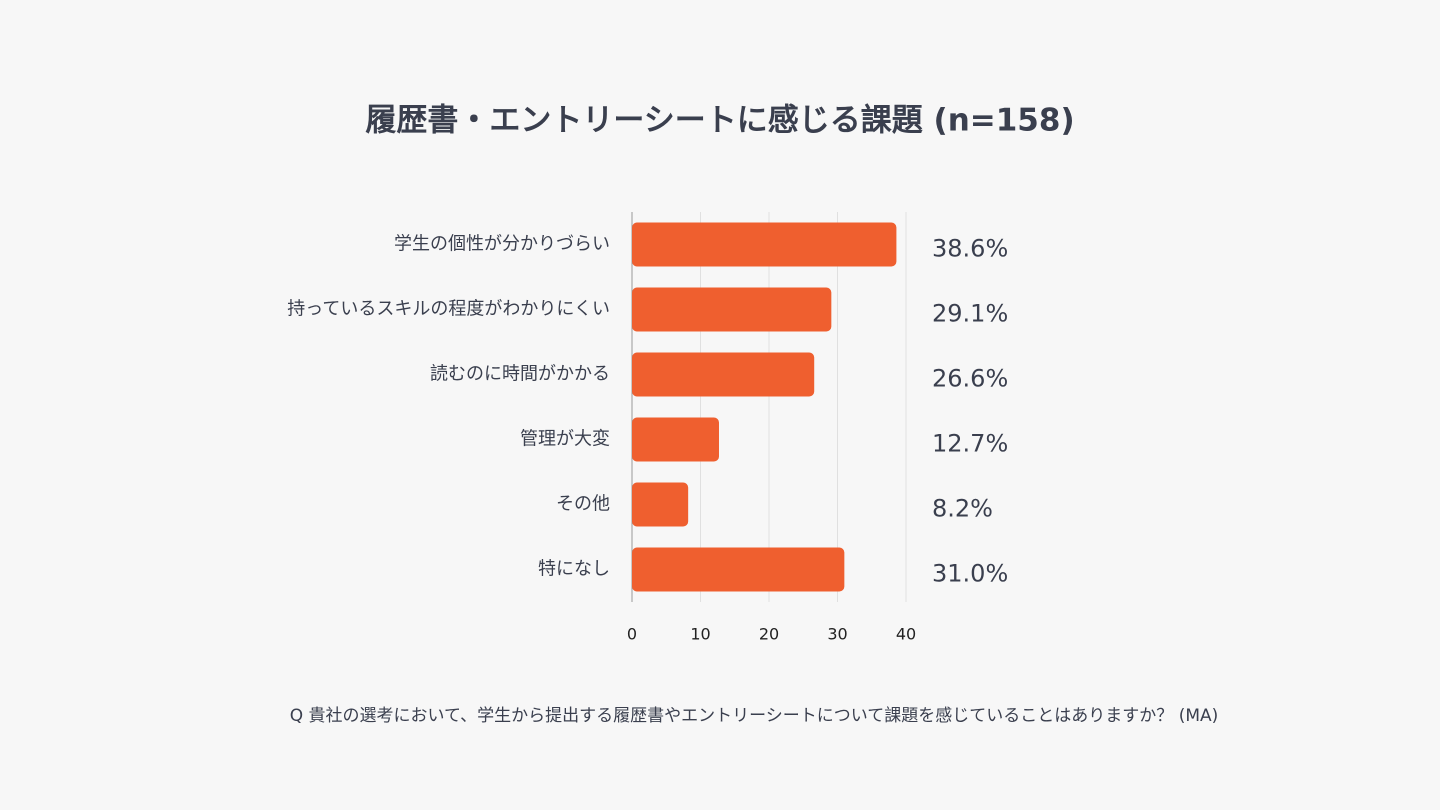  Describe the element at coordinates (502, 244) in the screenshot. I see `y-tick-label: 学生の個性が分かりづらい` at that location.